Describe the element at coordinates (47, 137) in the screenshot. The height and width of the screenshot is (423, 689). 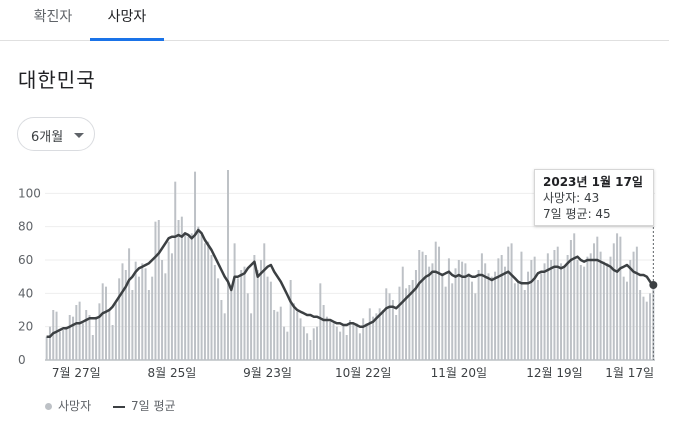
I see `range-dropdown-label: 6개월` at that location.